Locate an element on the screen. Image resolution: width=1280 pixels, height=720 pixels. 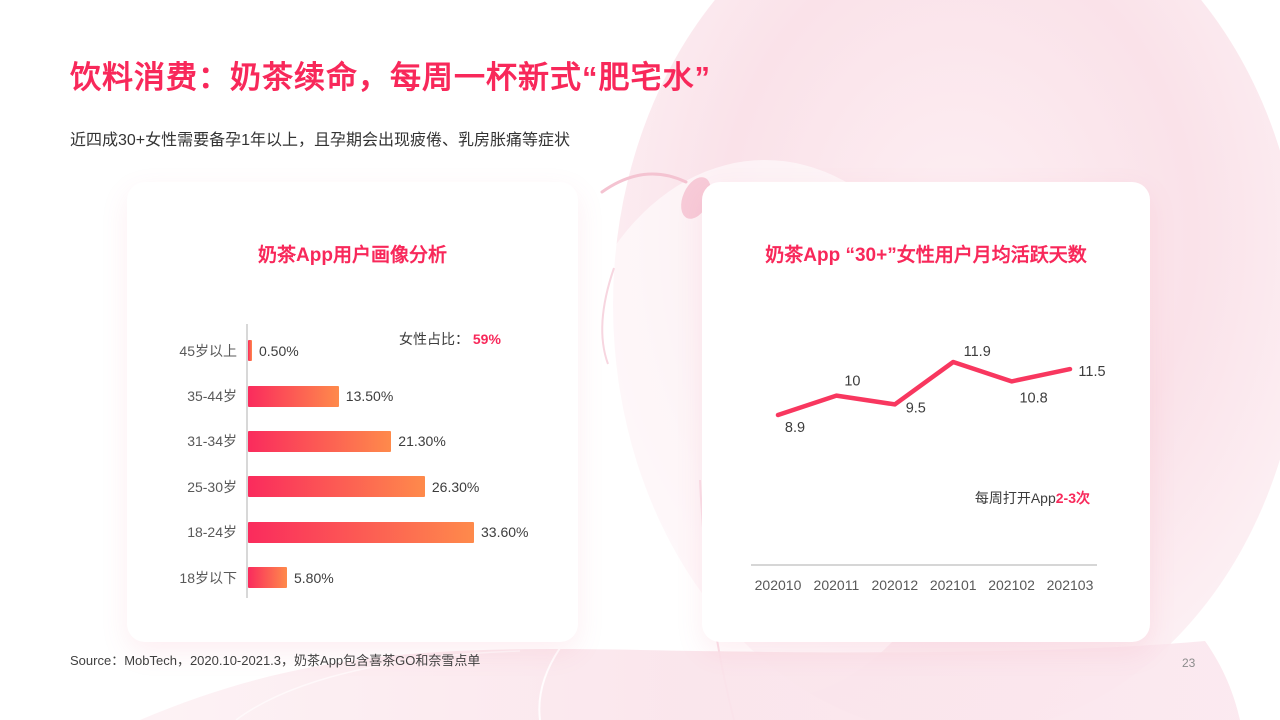
bottom-curve-highlight is located at coordinates (549, 683).